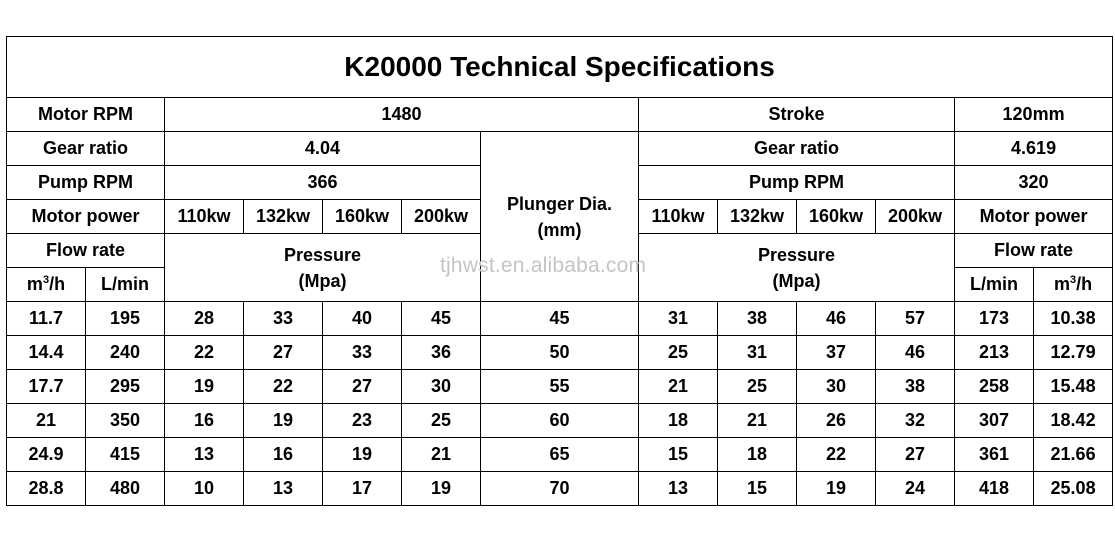  Describe the element at coordinates (441, 454) in the screenshot. I see `left-pressure-200: 21` at that location.